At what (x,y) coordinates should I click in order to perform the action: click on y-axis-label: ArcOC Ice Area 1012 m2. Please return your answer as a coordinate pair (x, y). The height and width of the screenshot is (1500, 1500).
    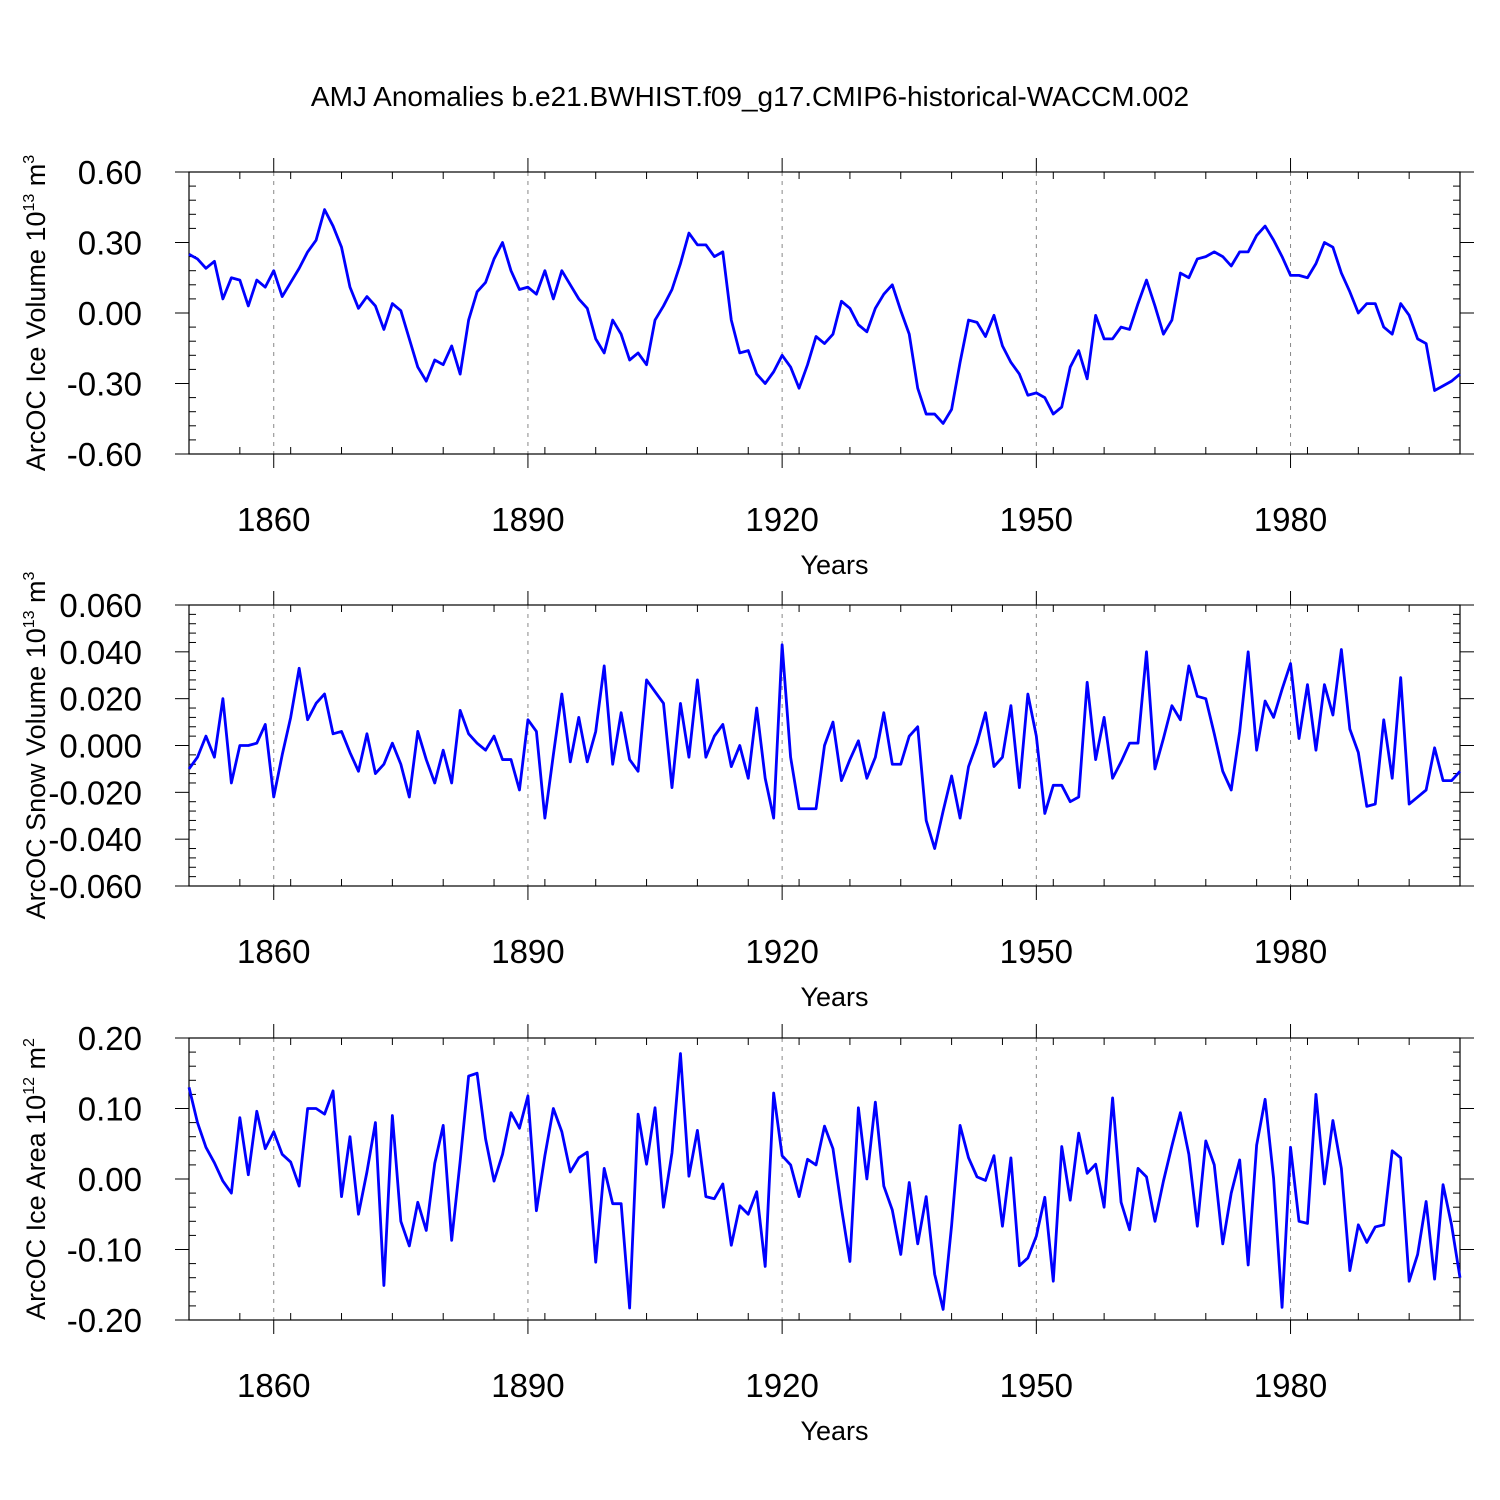
    Looking at the image, I should click on (36, 1179).